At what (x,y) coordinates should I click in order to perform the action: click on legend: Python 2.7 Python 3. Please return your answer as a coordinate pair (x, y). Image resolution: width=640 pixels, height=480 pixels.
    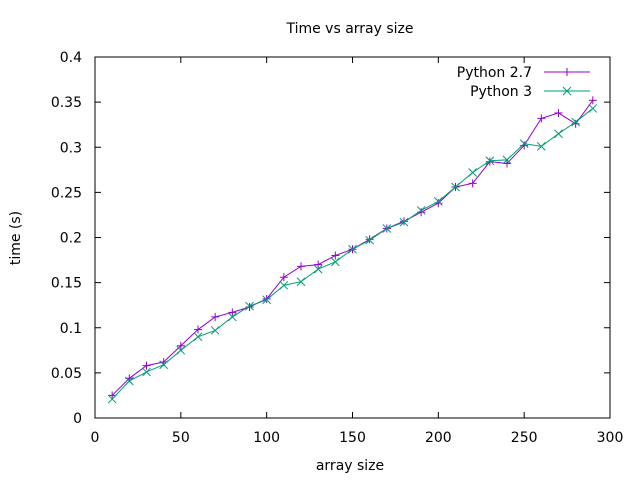
    Looking at the image, I should click on (523, 82).